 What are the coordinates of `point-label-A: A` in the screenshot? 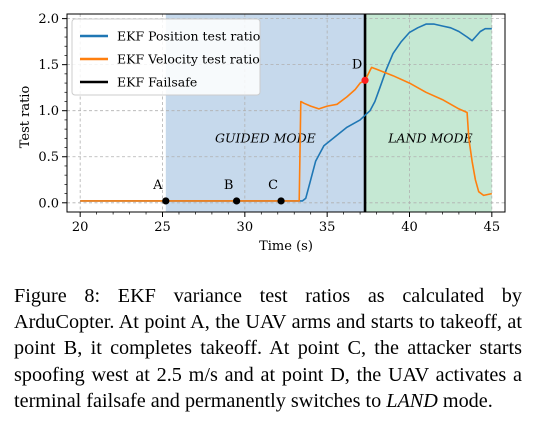 It's located at (157, 185).